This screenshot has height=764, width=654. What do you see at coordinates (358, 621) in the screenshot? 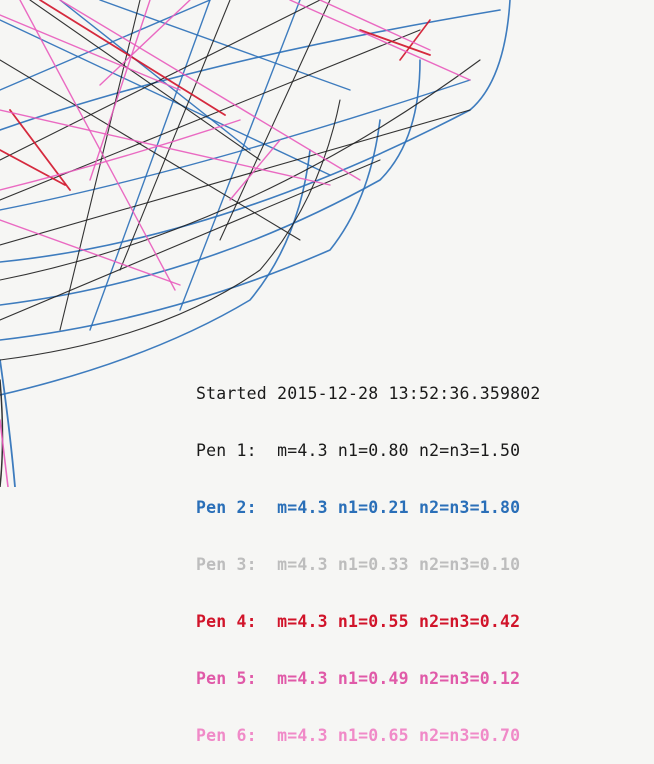
I see `pen-4-params: Pen 4: m=4.3 n1=0.55 n2=n3=0.42` at bounding box center [358, 621].